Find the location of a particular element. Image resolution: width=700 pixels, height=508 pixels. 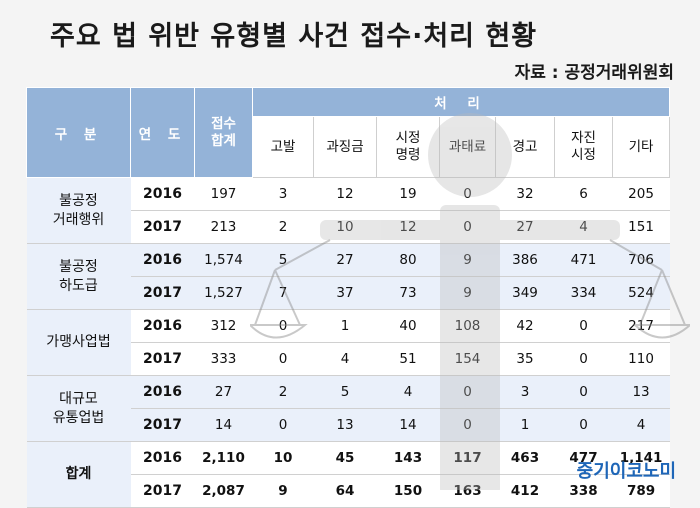

category-cell: 가맹사업법 is located at coordinates (78, 342).